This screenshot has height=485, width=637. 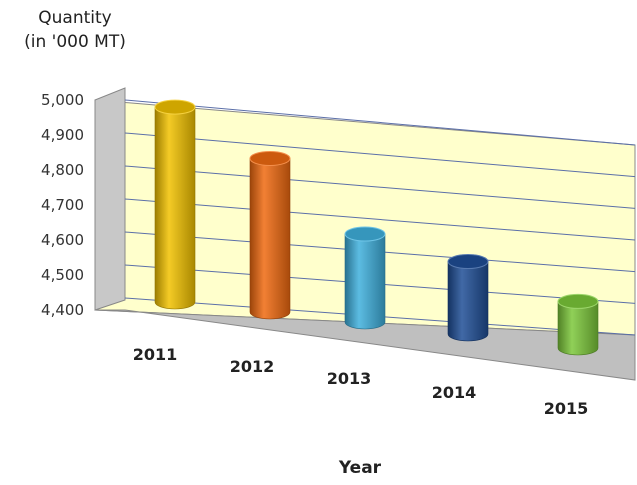 I want to click on bar-2011, so click(x=175, y=204).